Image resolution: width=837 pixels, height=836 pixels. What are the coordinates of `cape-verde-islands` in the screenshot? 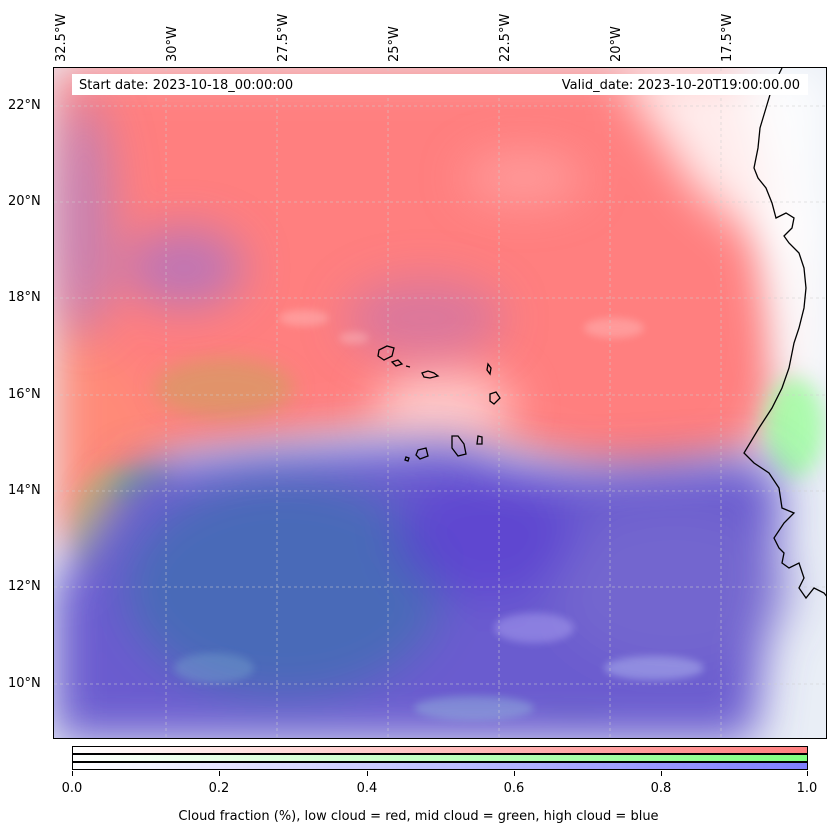 It's located at (439, 403).